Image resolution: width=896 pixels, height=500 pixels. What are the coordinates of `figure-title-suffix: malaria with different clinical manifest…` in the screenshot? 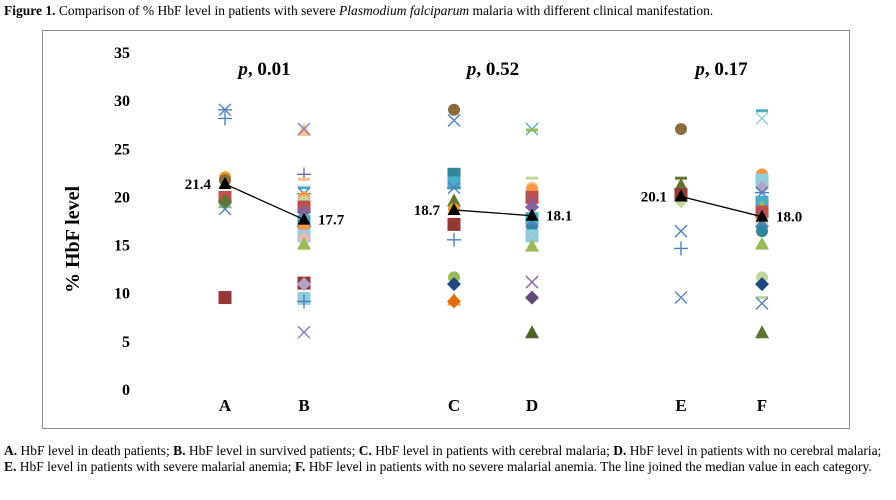 It's located at (591, 10).